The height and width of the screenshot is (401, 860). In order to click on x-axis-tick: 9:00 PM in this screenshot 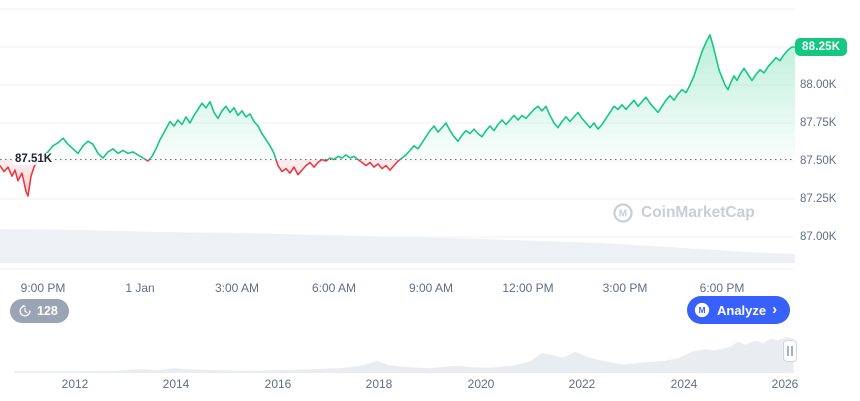, I will do `click(43, 288)`.